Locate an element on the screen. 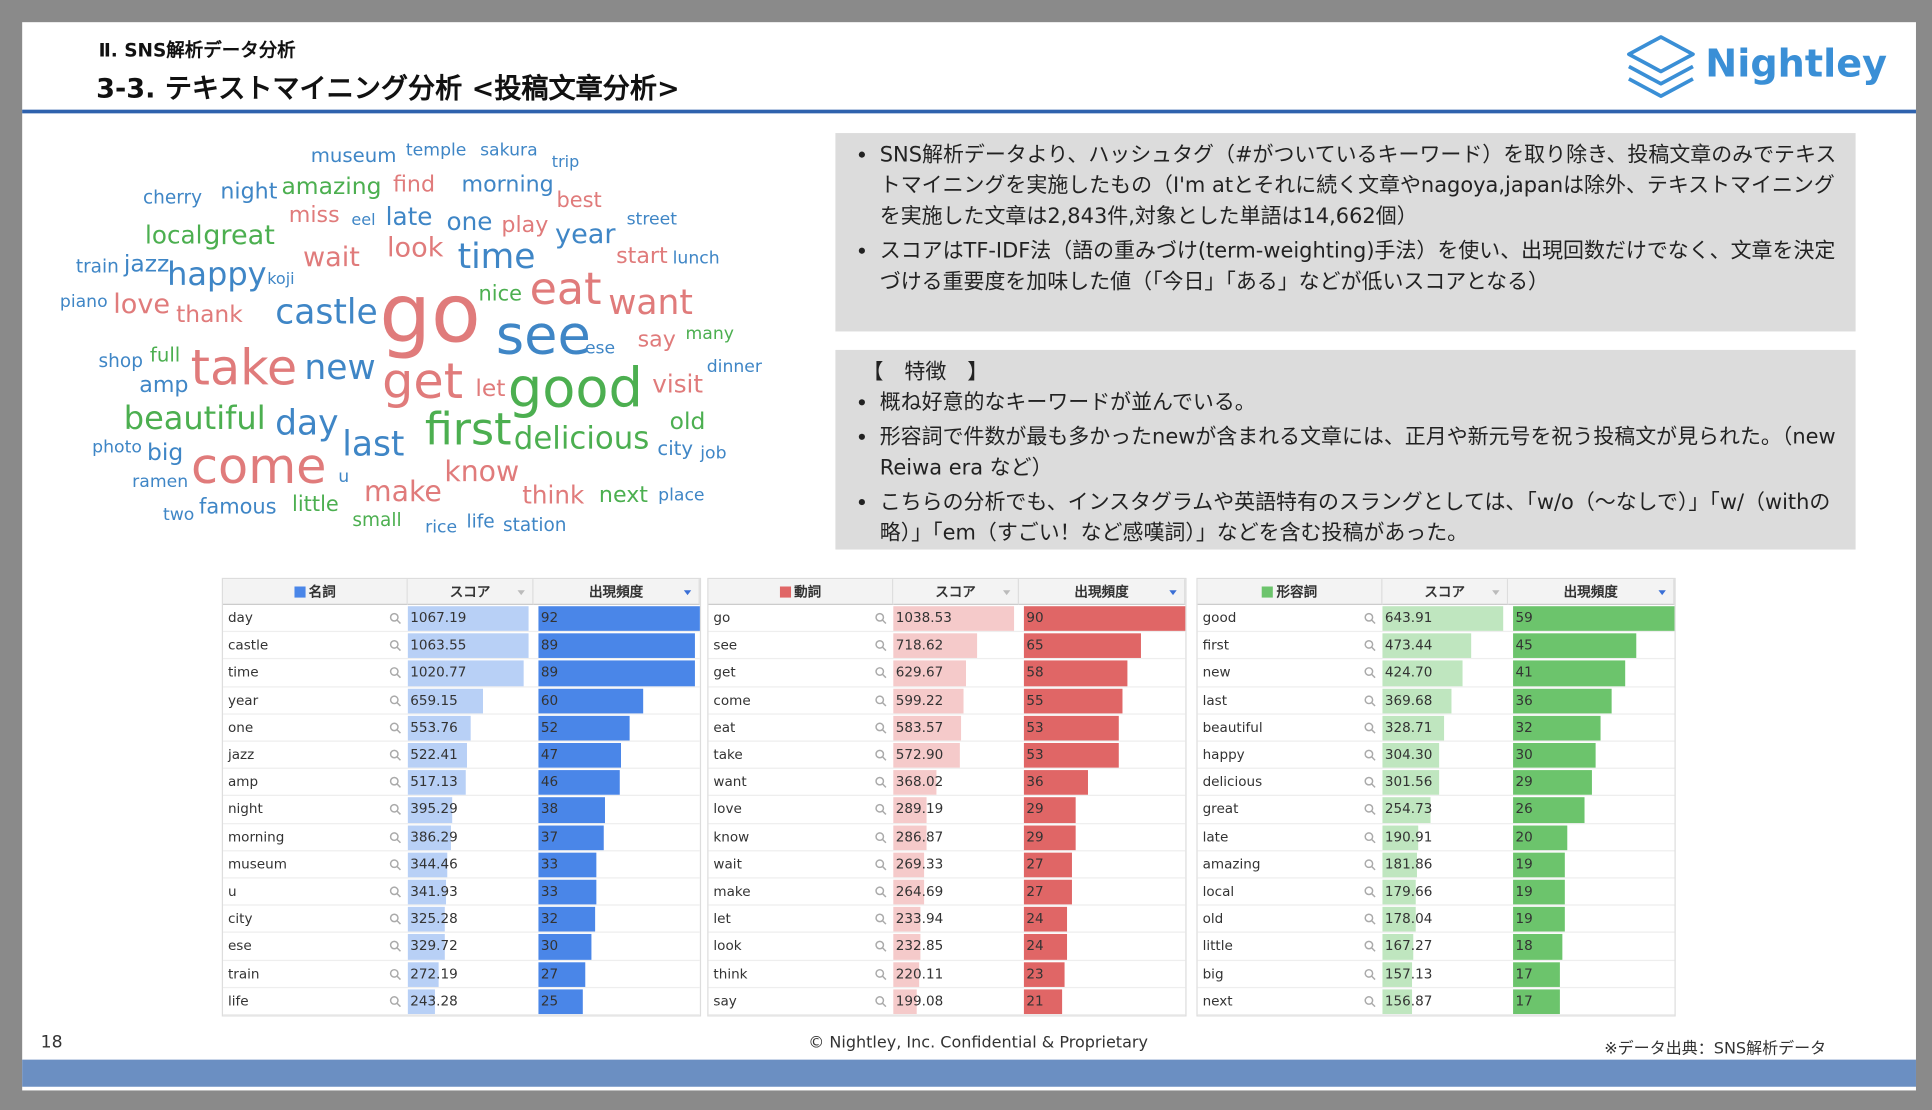  cloud-word: happy is located at coordinates (217, 274).